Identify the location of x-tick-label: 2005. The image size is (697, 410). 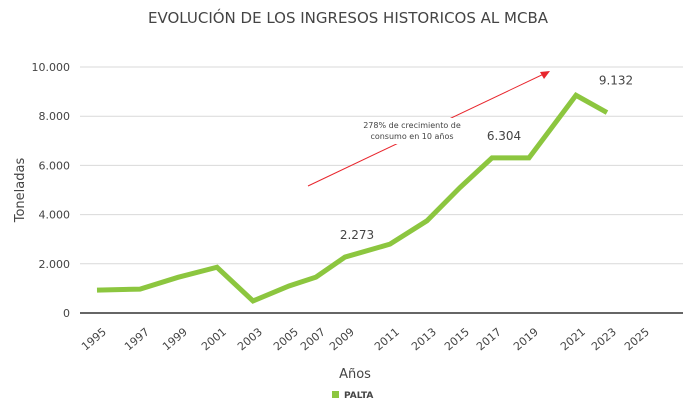
(286, 339).